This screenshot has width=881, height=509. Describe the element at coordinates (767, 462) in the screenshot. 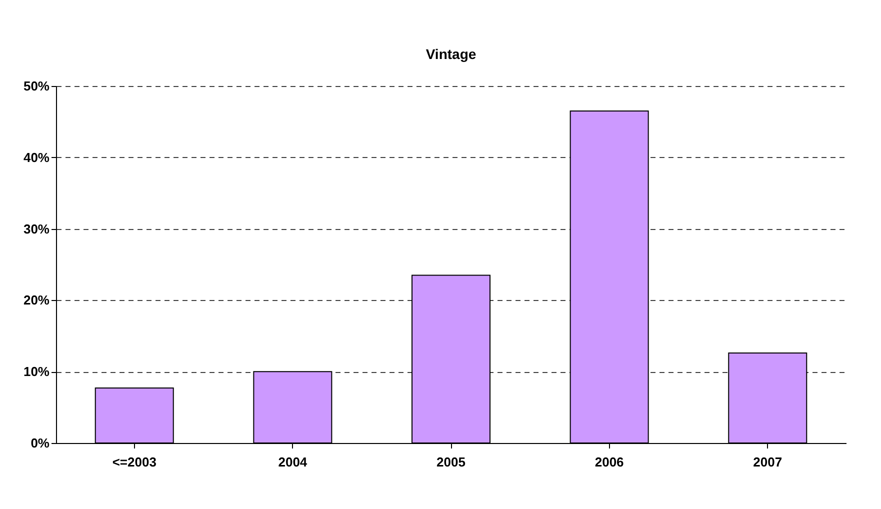

I see `x-tick-label: 2007` at that location.